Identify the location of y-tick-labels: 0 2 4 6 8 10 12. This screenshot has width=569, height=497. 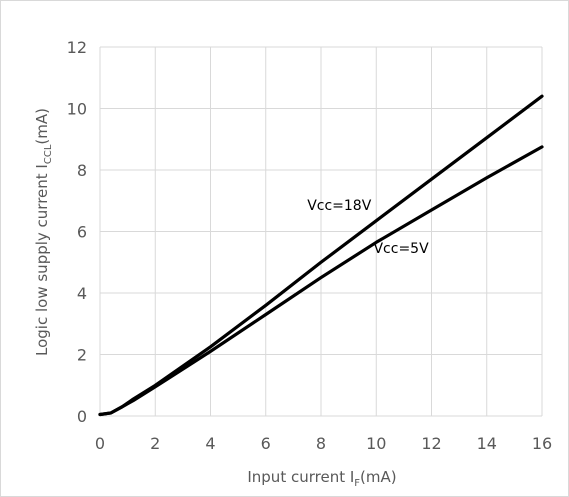
(77, 232).